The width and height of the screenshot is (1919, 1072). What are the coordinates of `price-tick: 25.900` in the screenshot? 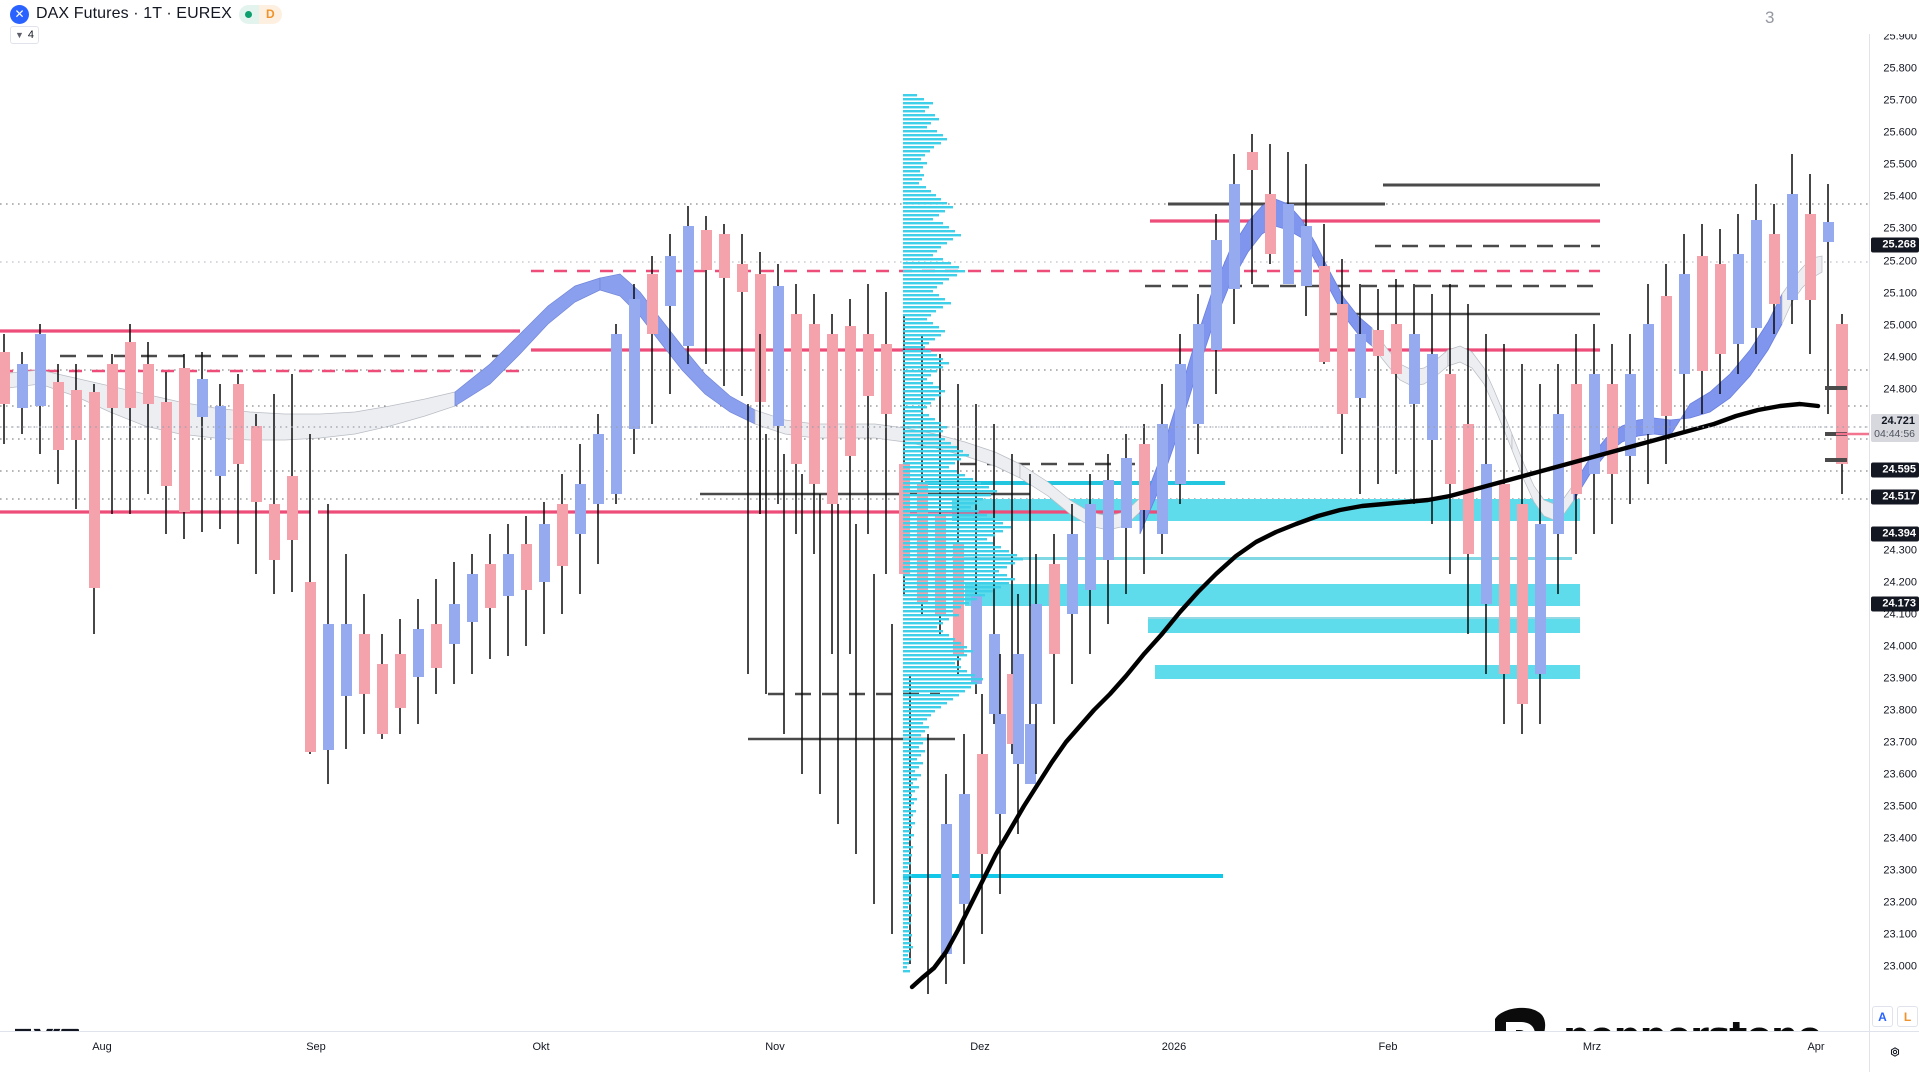 It's located at (1900, 36).